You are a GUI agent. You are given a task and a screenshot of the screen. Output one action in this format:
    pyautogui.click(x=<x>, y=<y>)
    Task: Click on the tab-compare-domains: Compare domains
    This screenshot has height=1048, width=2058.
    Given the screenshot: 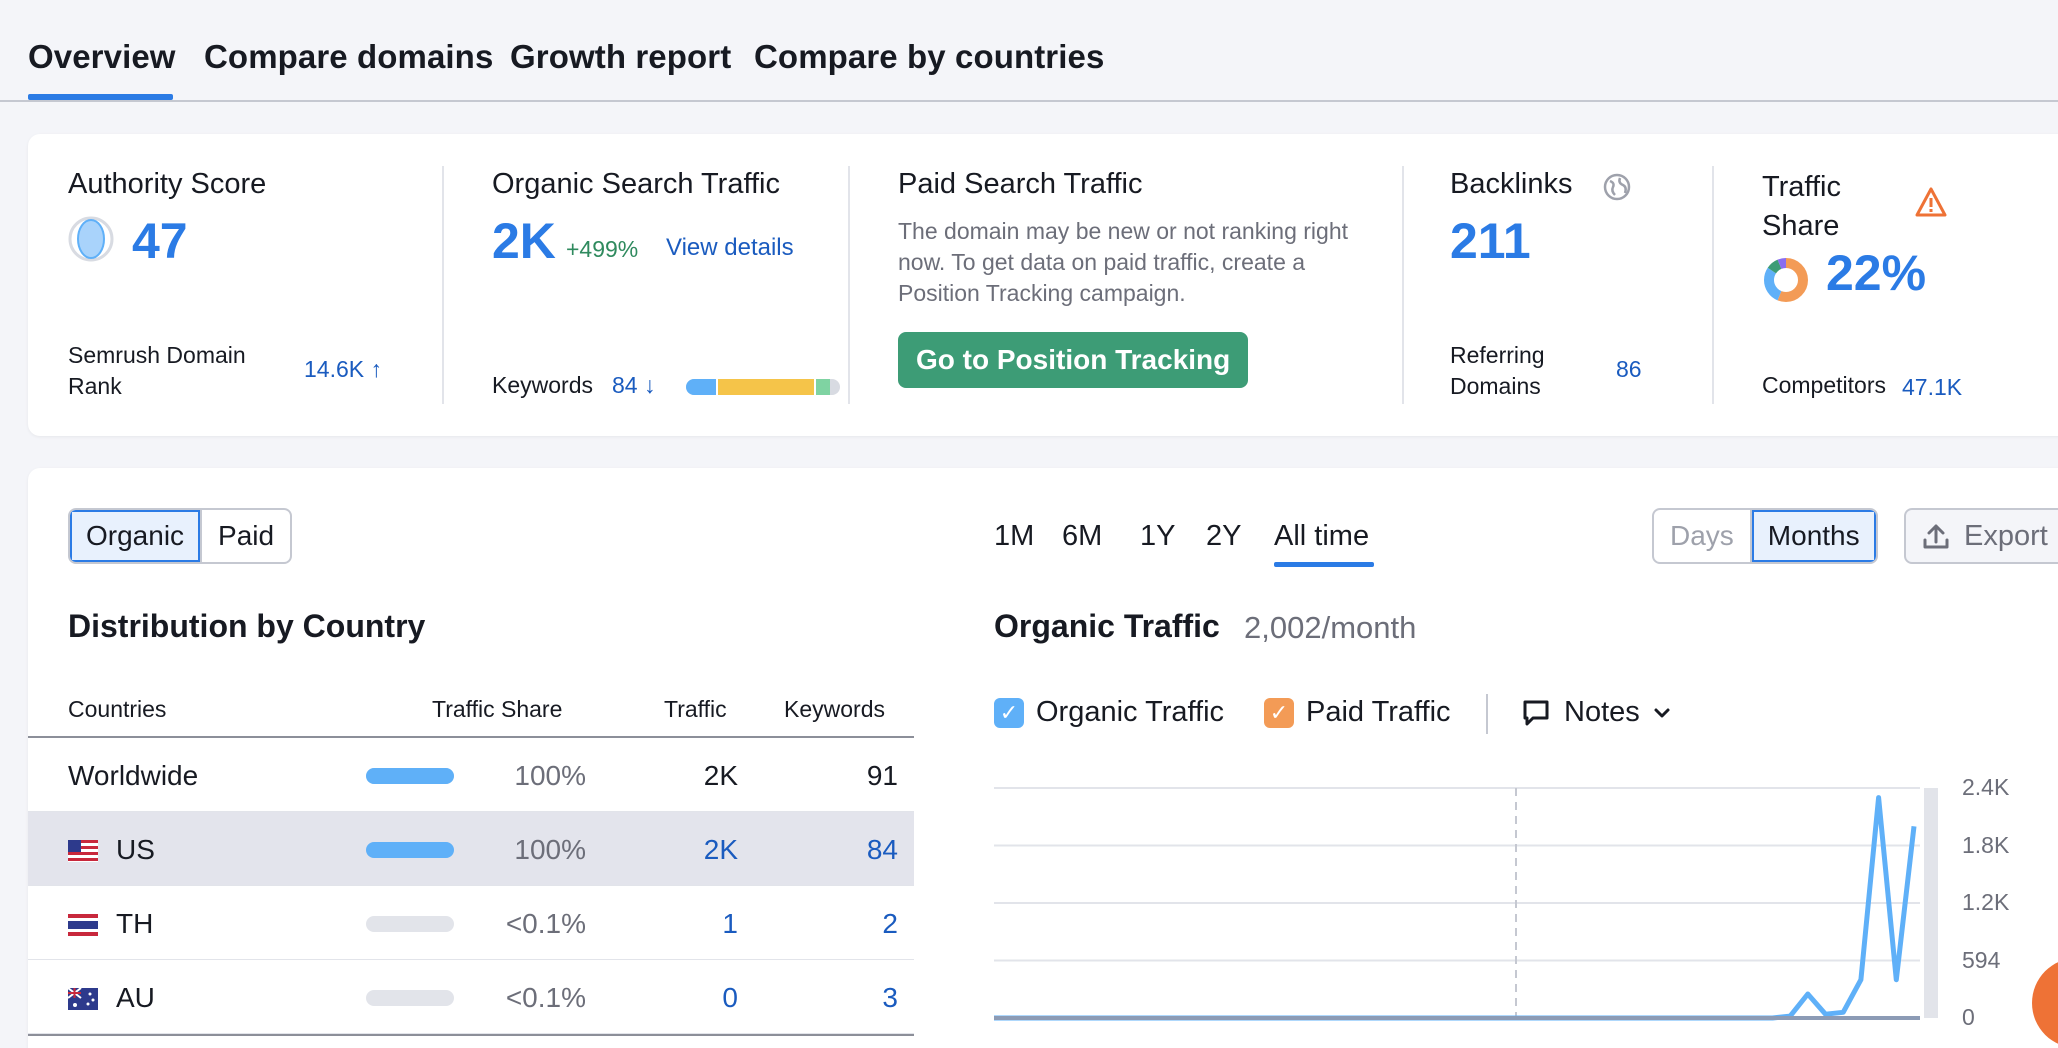 What is the action you would take?
    pyautogui.click(x=349, y=56)
    